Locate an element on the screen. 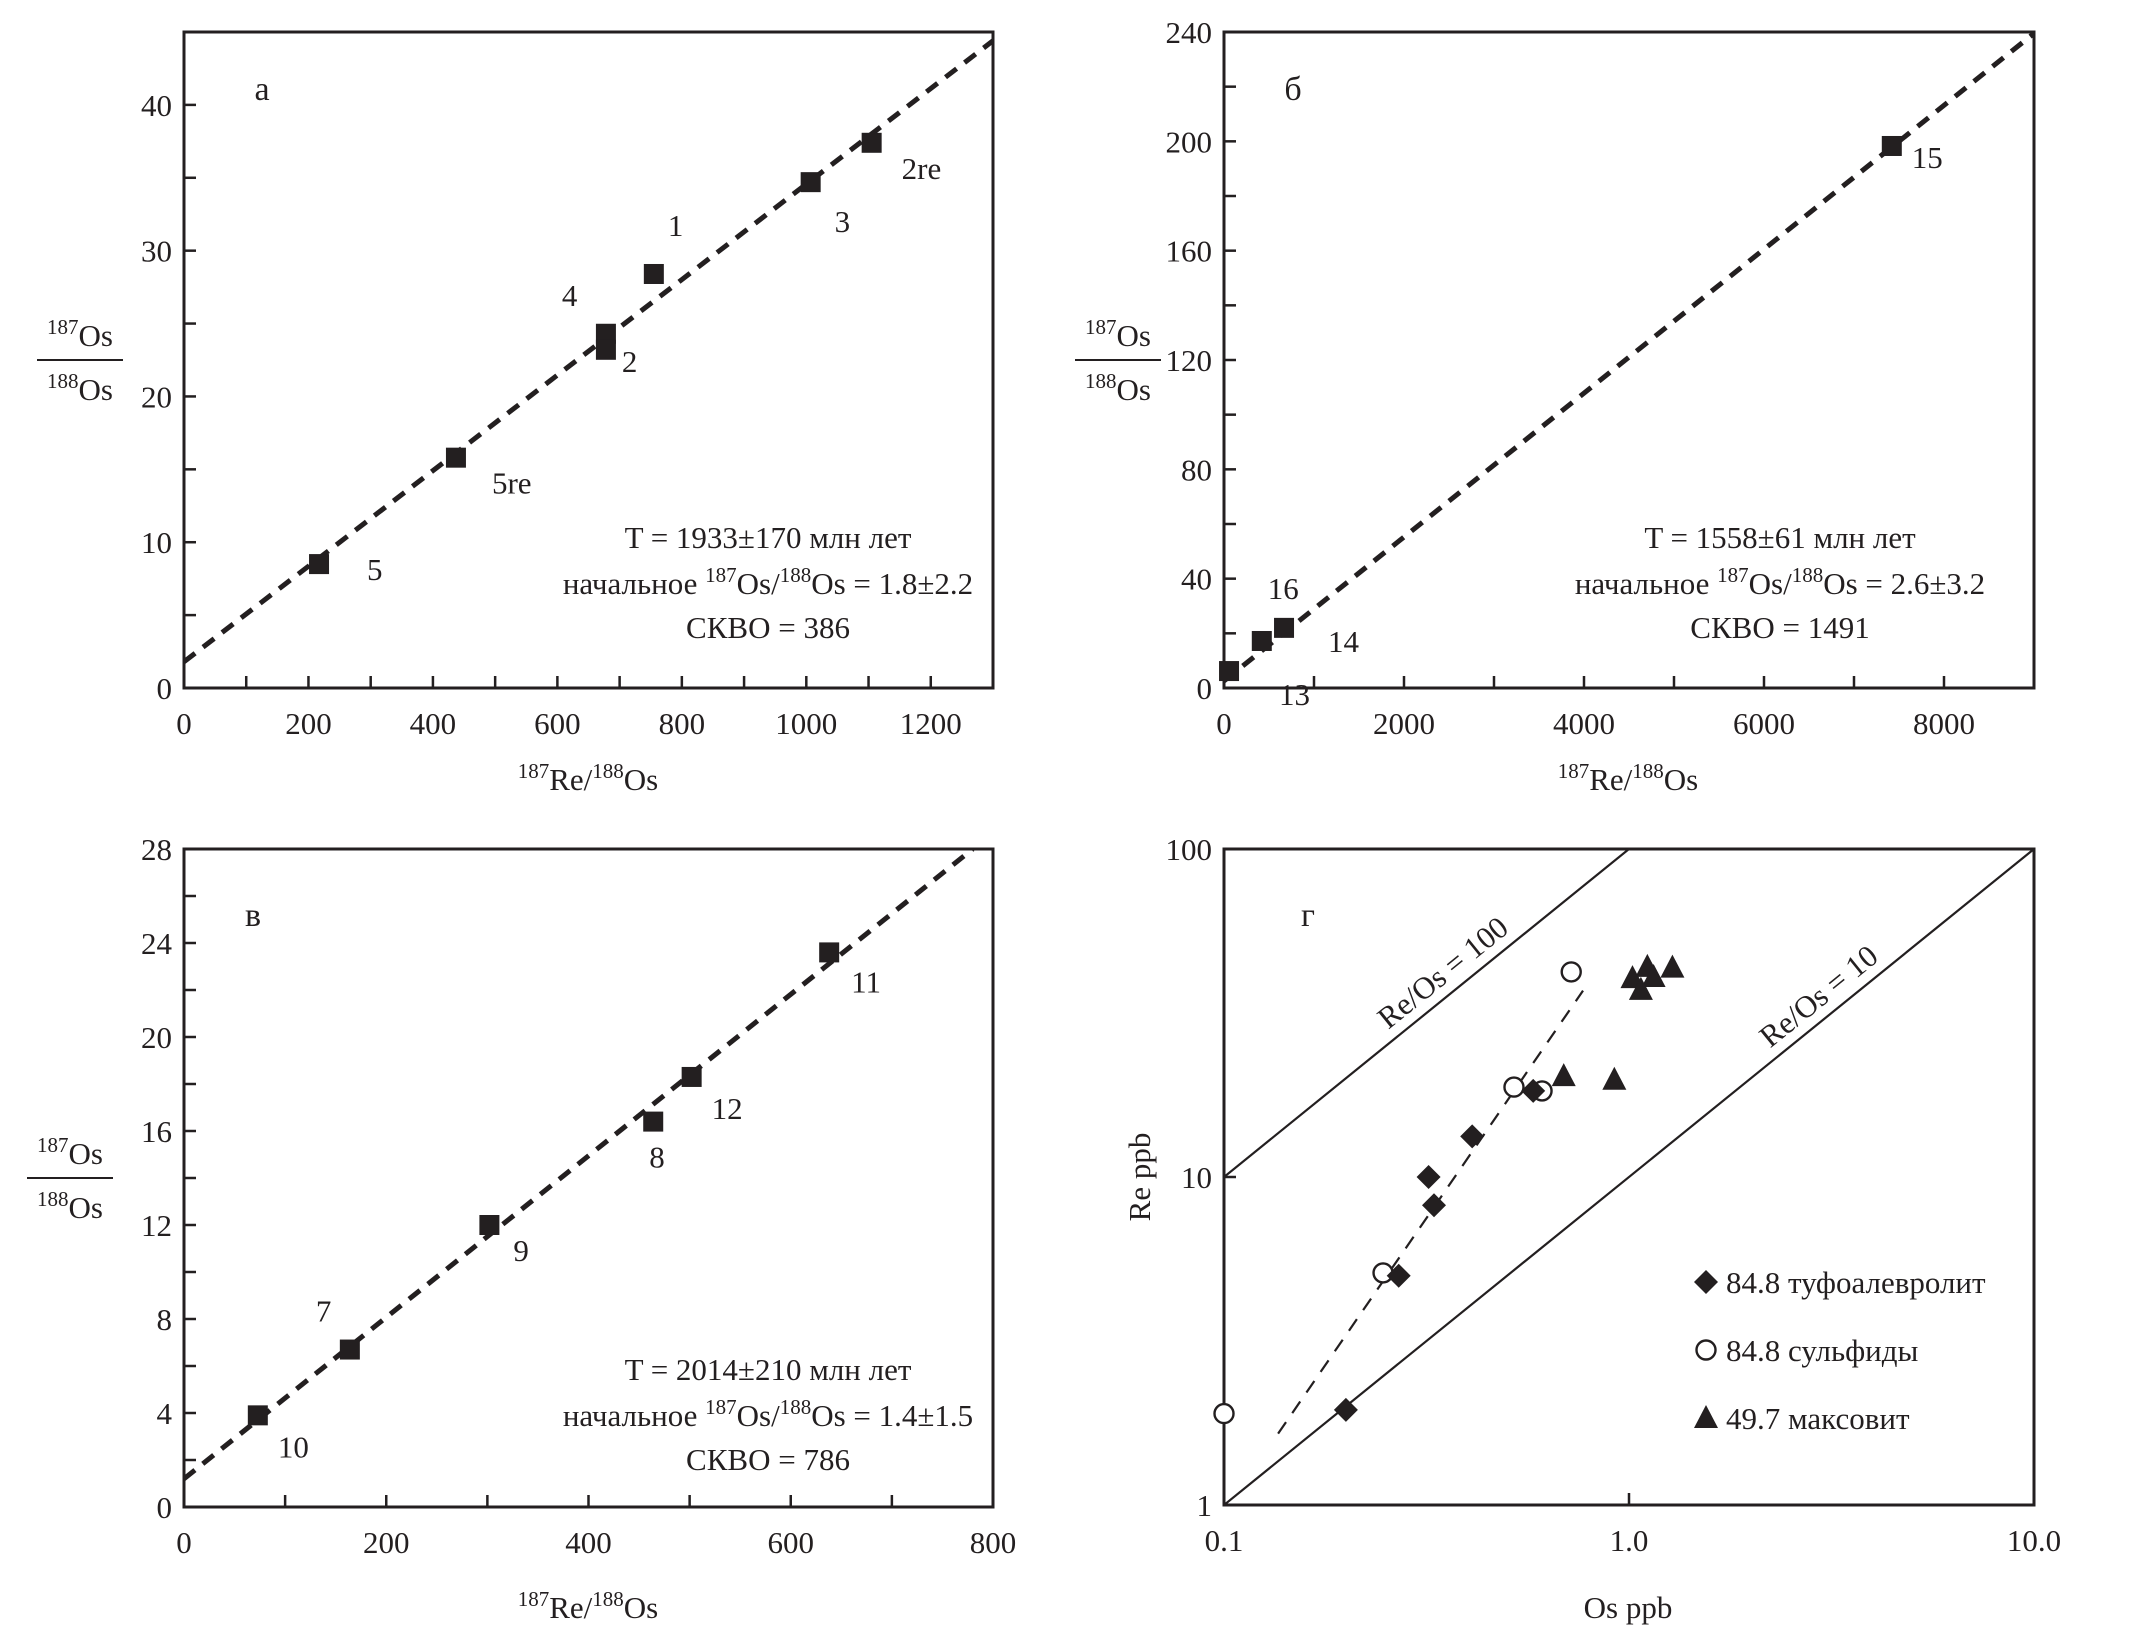  data-point-label: 15 is located at coordinates (1927, 157).